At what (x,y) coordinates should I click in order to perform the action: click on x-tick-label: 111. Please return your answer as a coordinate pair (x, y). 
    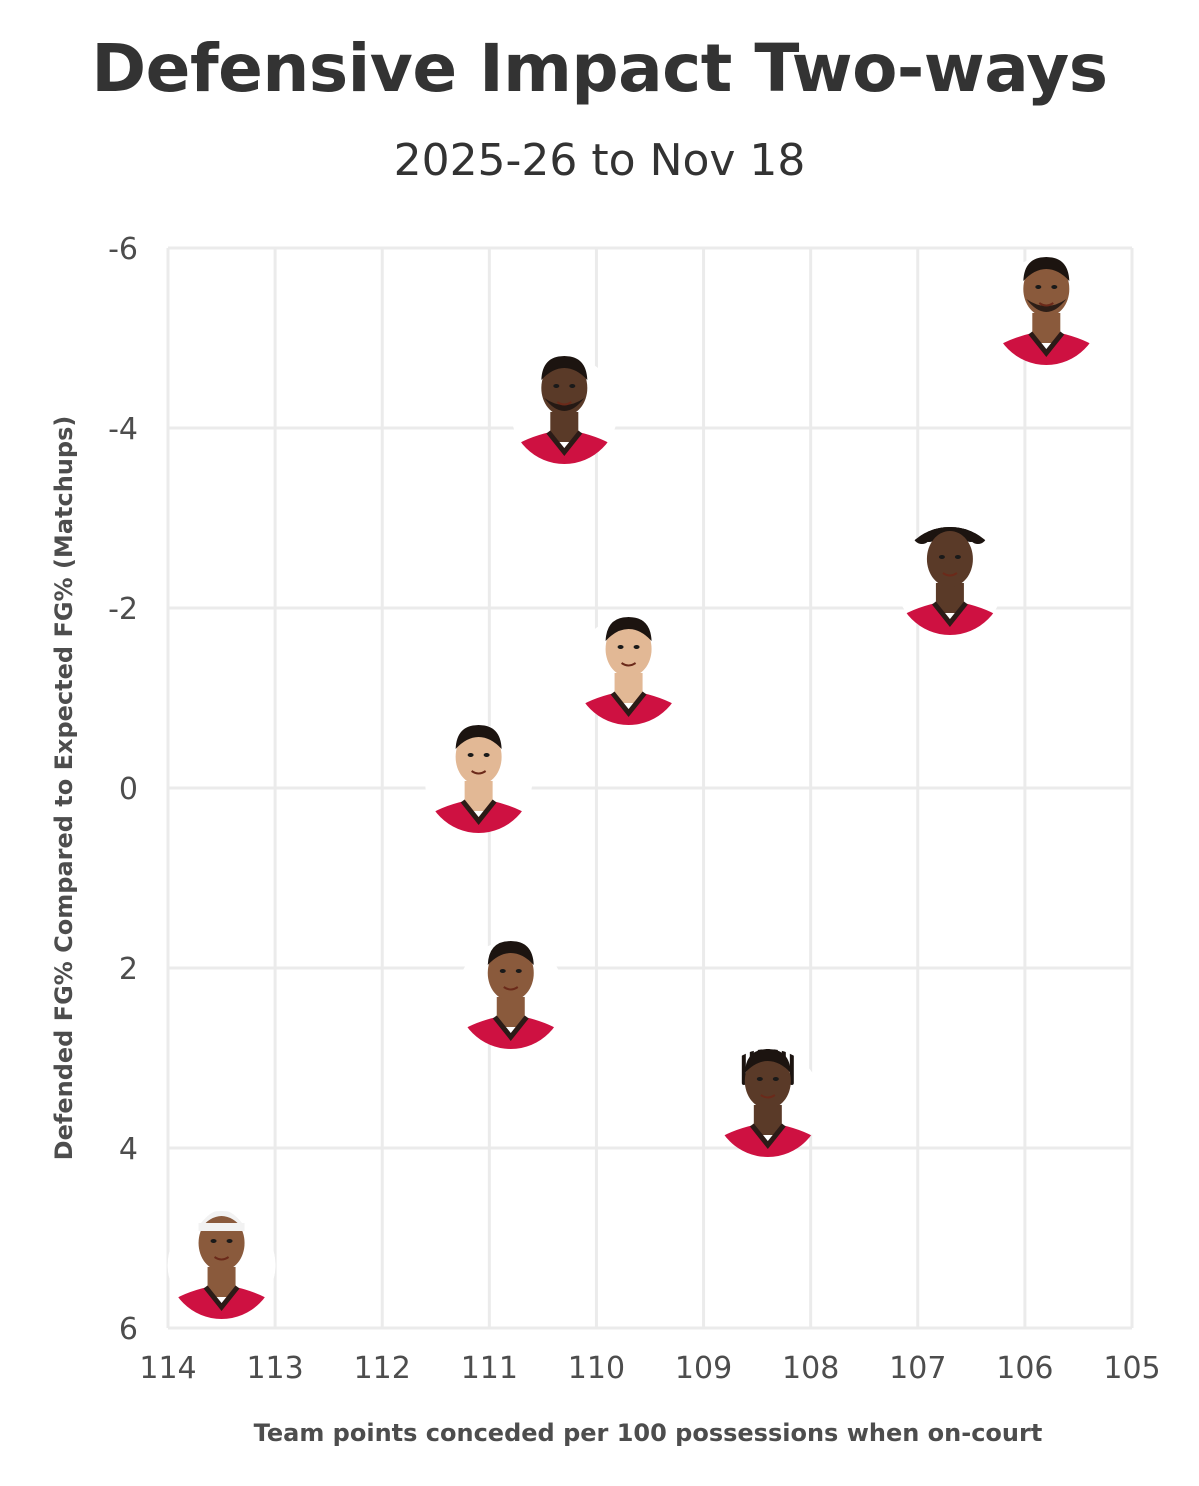
    Looking at the image, I should click on (489, 1368).